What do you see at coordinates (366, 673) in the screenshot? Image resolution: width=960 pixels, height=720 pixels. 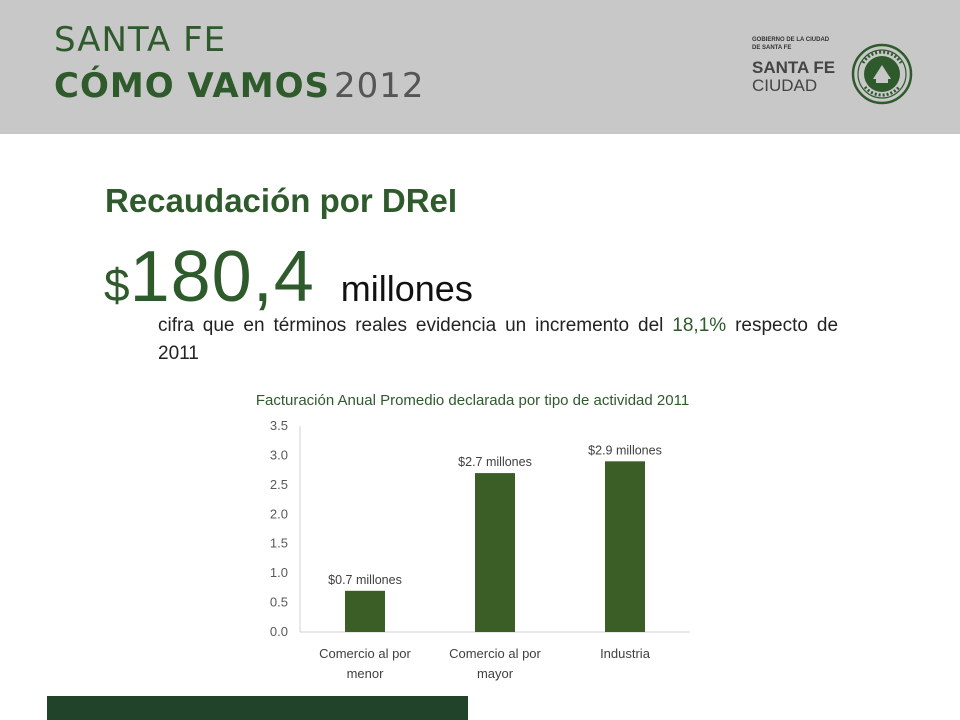 I see `category-label: menor` at bounding box center [366, 673].